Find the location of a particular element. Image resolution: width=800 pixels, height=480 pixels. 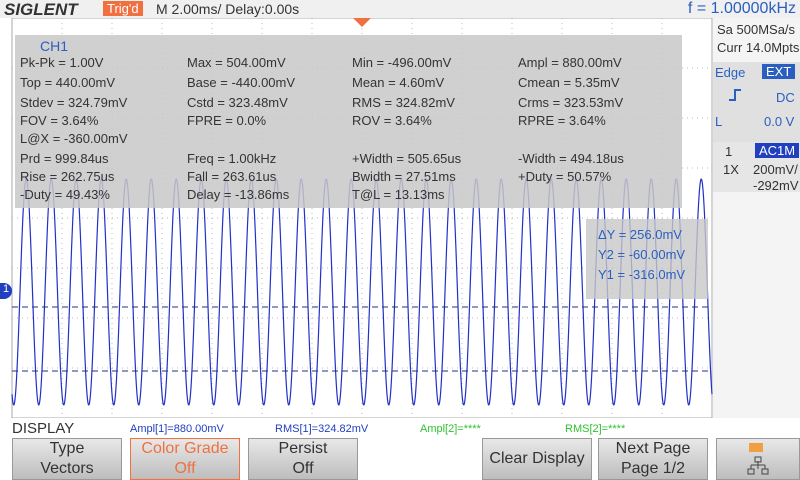

measurement: Fall = 263.61us is located at coordinates (232, 176).